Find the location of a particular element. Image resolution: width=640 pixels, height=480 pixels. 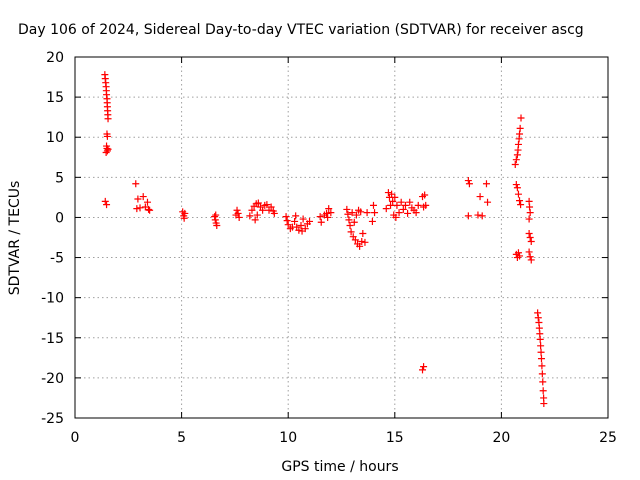

x-axis-label: GPS time / hours is located at coordinates (339, 467).